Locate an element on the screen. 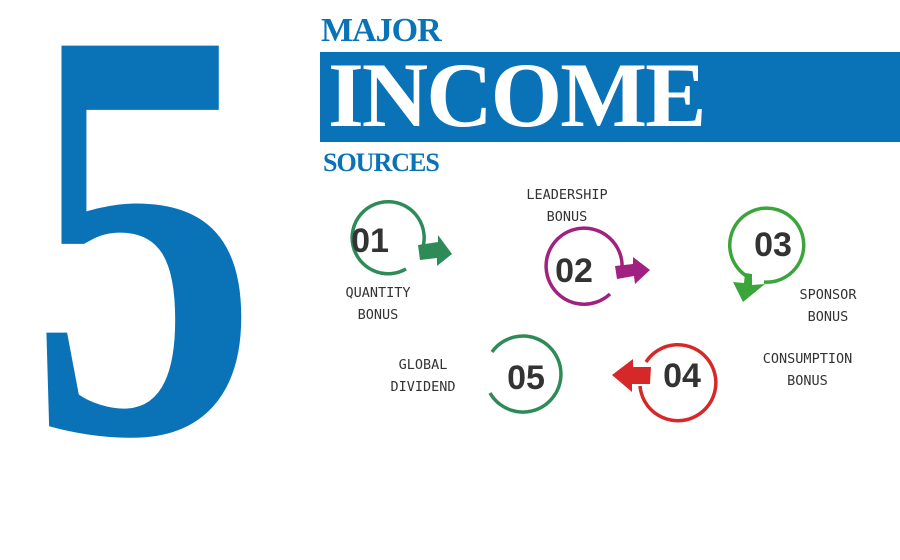  source-02-number: 02 is located at coordinates (574, 271).